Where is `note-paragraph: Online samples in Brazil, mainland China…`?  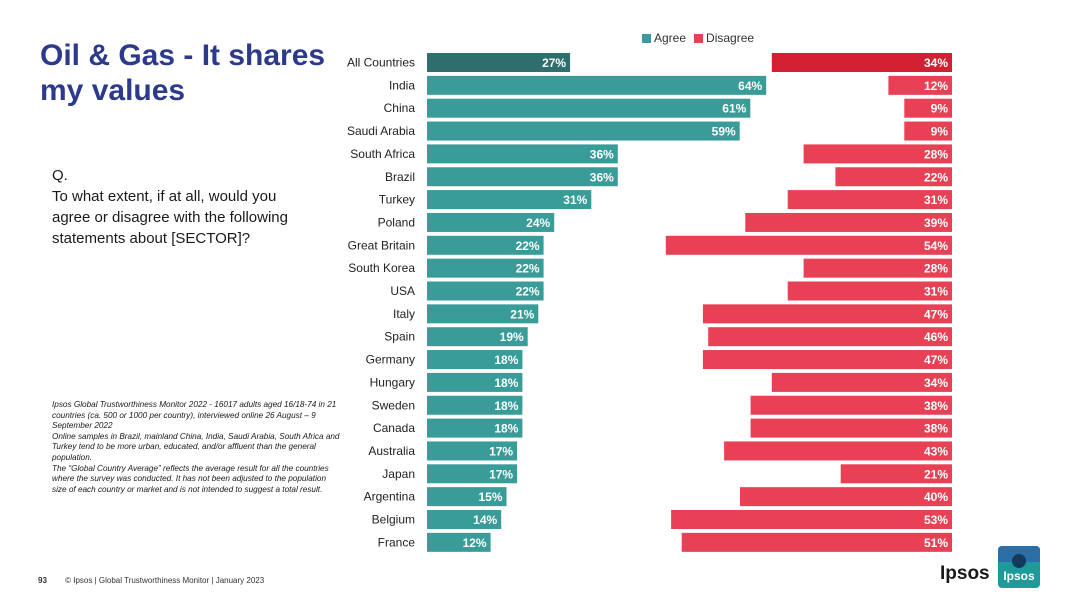 note-paragraph: Online samples in Brazil, mainland China… is located at coordinates (196, 446).